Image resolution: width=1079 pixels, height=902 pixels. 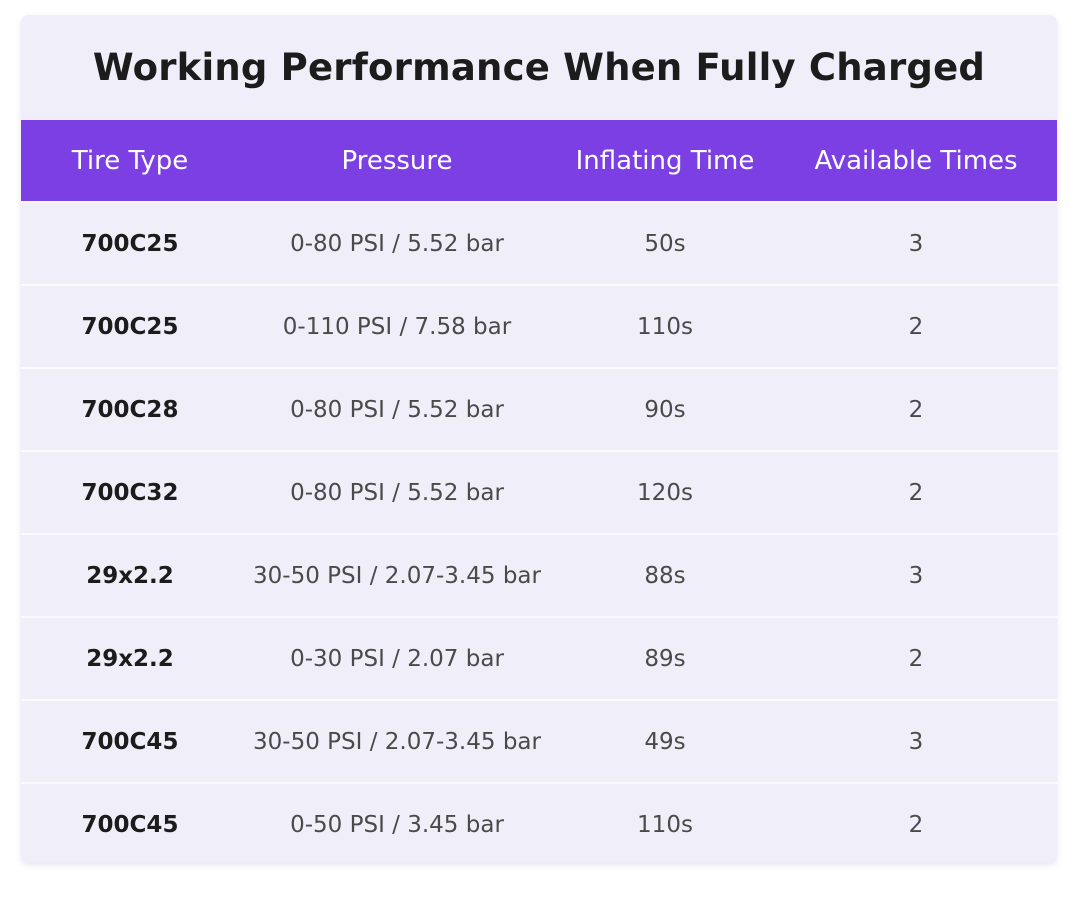 I want to click on pressure-cell: 0-50 PSI / 3.45 bar, so click(x=397, y=824).